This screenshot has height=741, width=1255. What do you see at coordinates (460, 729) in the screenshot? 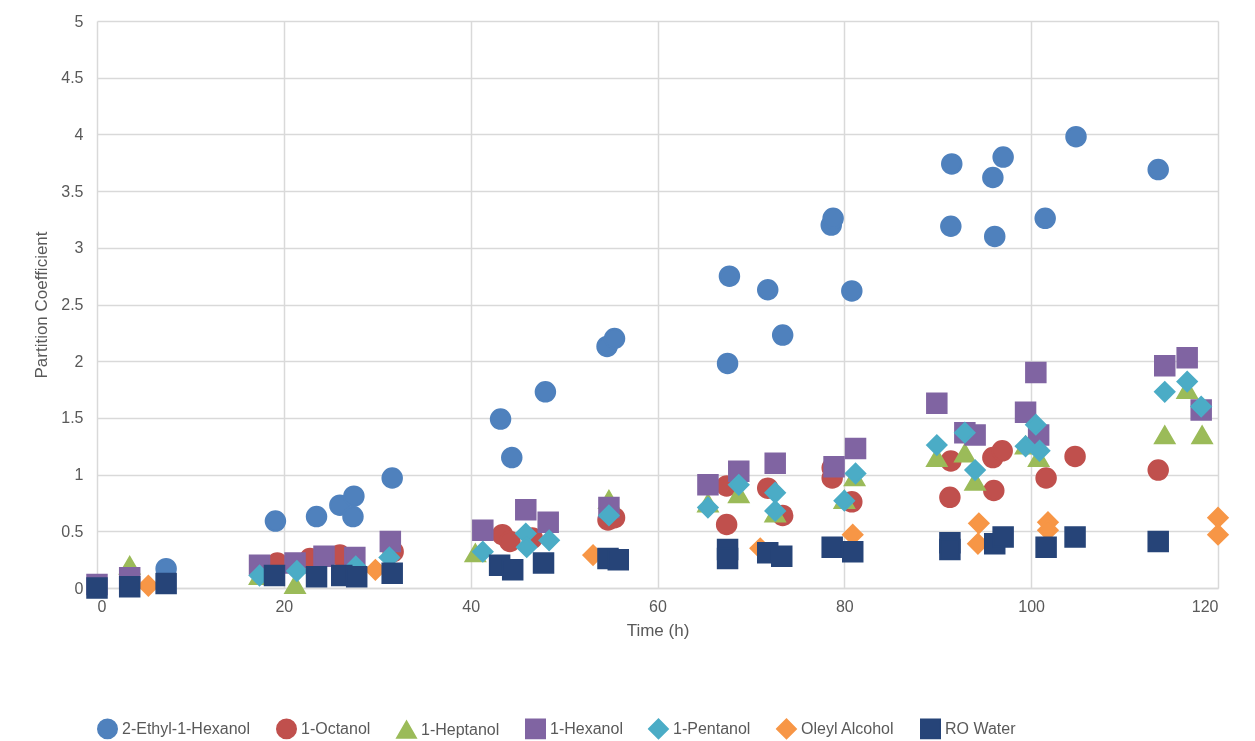
I see `legend-label: 1-Heptanol` at bounding box center [460, 729].